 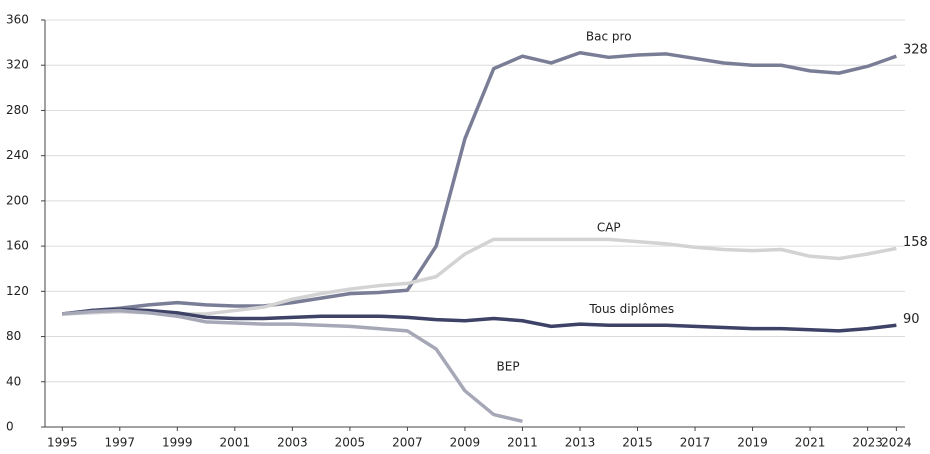 What do you see at coordinates (13, 336) in the screenshot?
I see `y-tick-label: 80` at bounding box center [13, 336].